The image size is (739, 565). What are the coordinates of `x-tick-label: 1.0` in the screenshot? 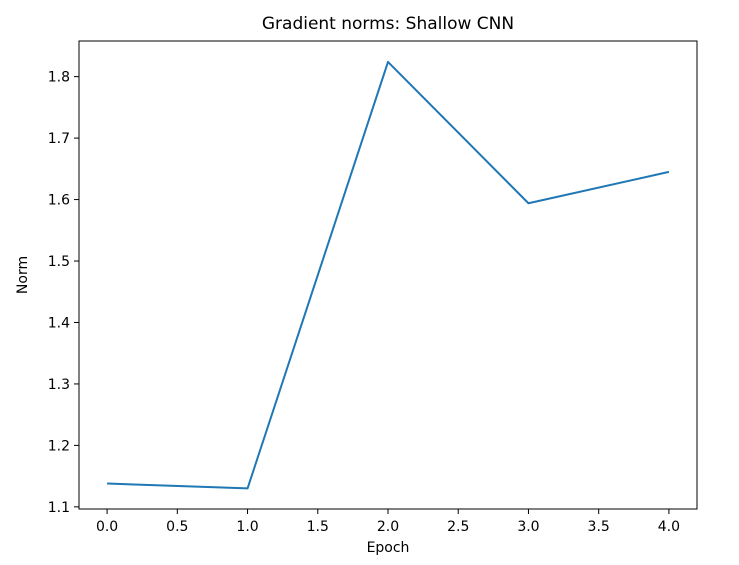 It's located at (247, 527).